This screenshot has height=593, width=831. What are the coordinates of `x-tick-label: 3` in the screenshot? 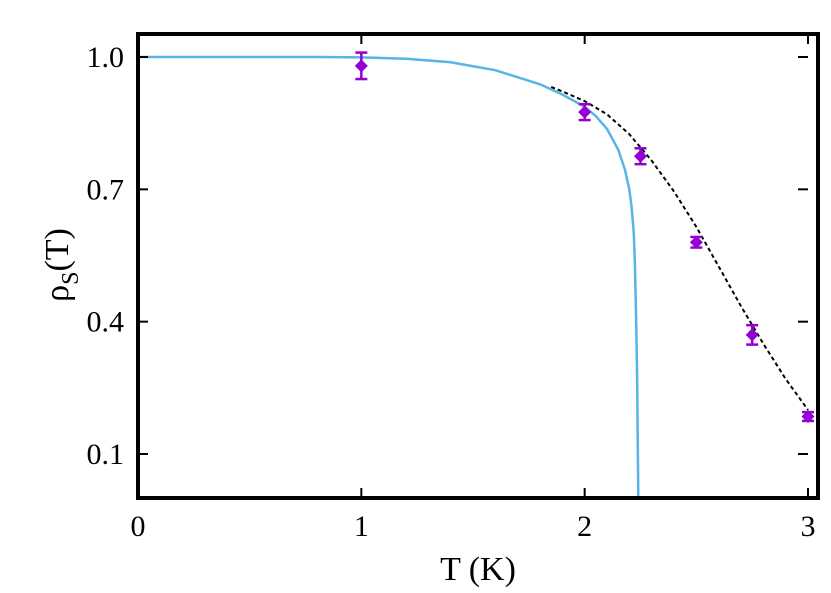 It's located at (808, 526).